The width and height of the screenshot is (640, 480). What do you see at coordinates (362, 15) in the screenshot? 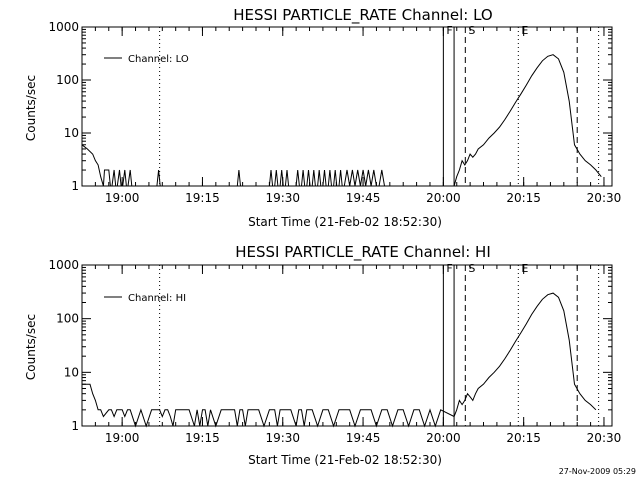
I see `chart-title: HESSI PARTICLE_RATE Channel: LO` at bounding box center [362, 15].